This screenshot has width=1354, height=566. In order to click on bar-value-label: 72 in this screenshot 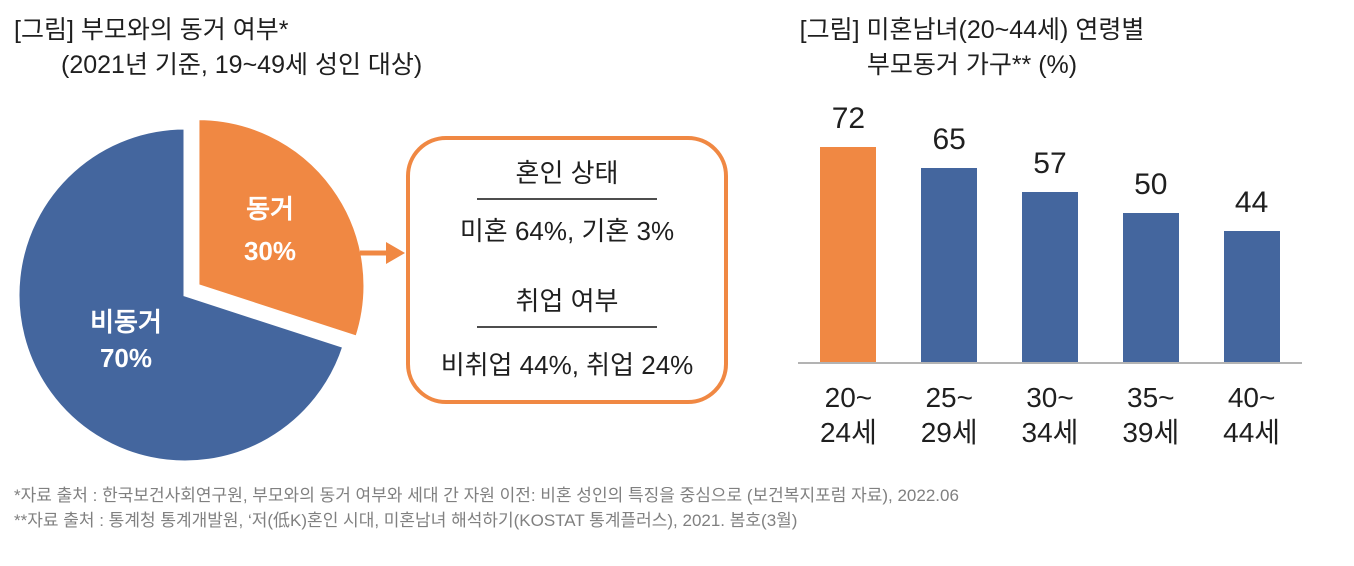, I will do `click(848, 118)`.